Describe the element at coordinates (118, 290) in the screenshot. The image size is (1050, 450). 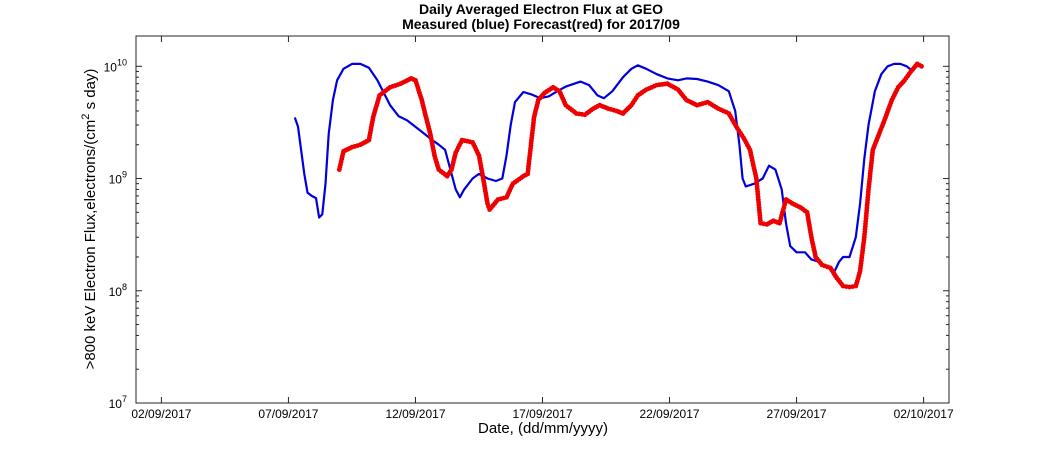
I see `y-tick-label: 10⁸` at that location.